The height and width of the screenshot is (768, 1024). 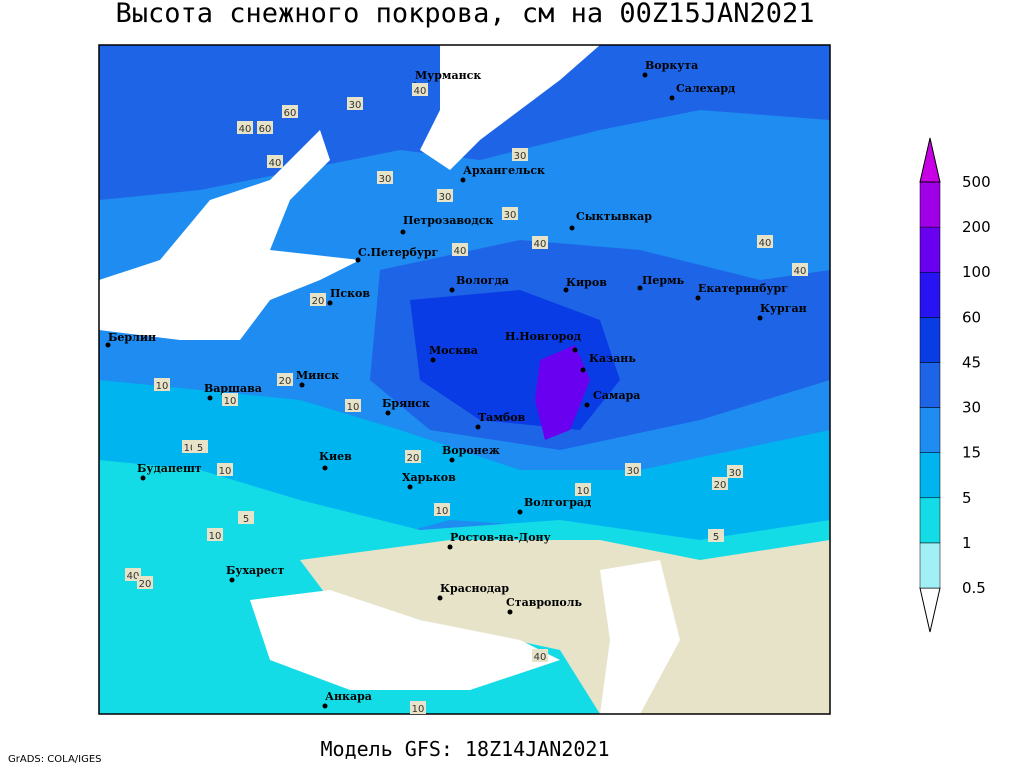 What do you see at coordinates (967, 543) in the screenshot?
I see `colorbar-label: 1` at bounding box center [967, 543].